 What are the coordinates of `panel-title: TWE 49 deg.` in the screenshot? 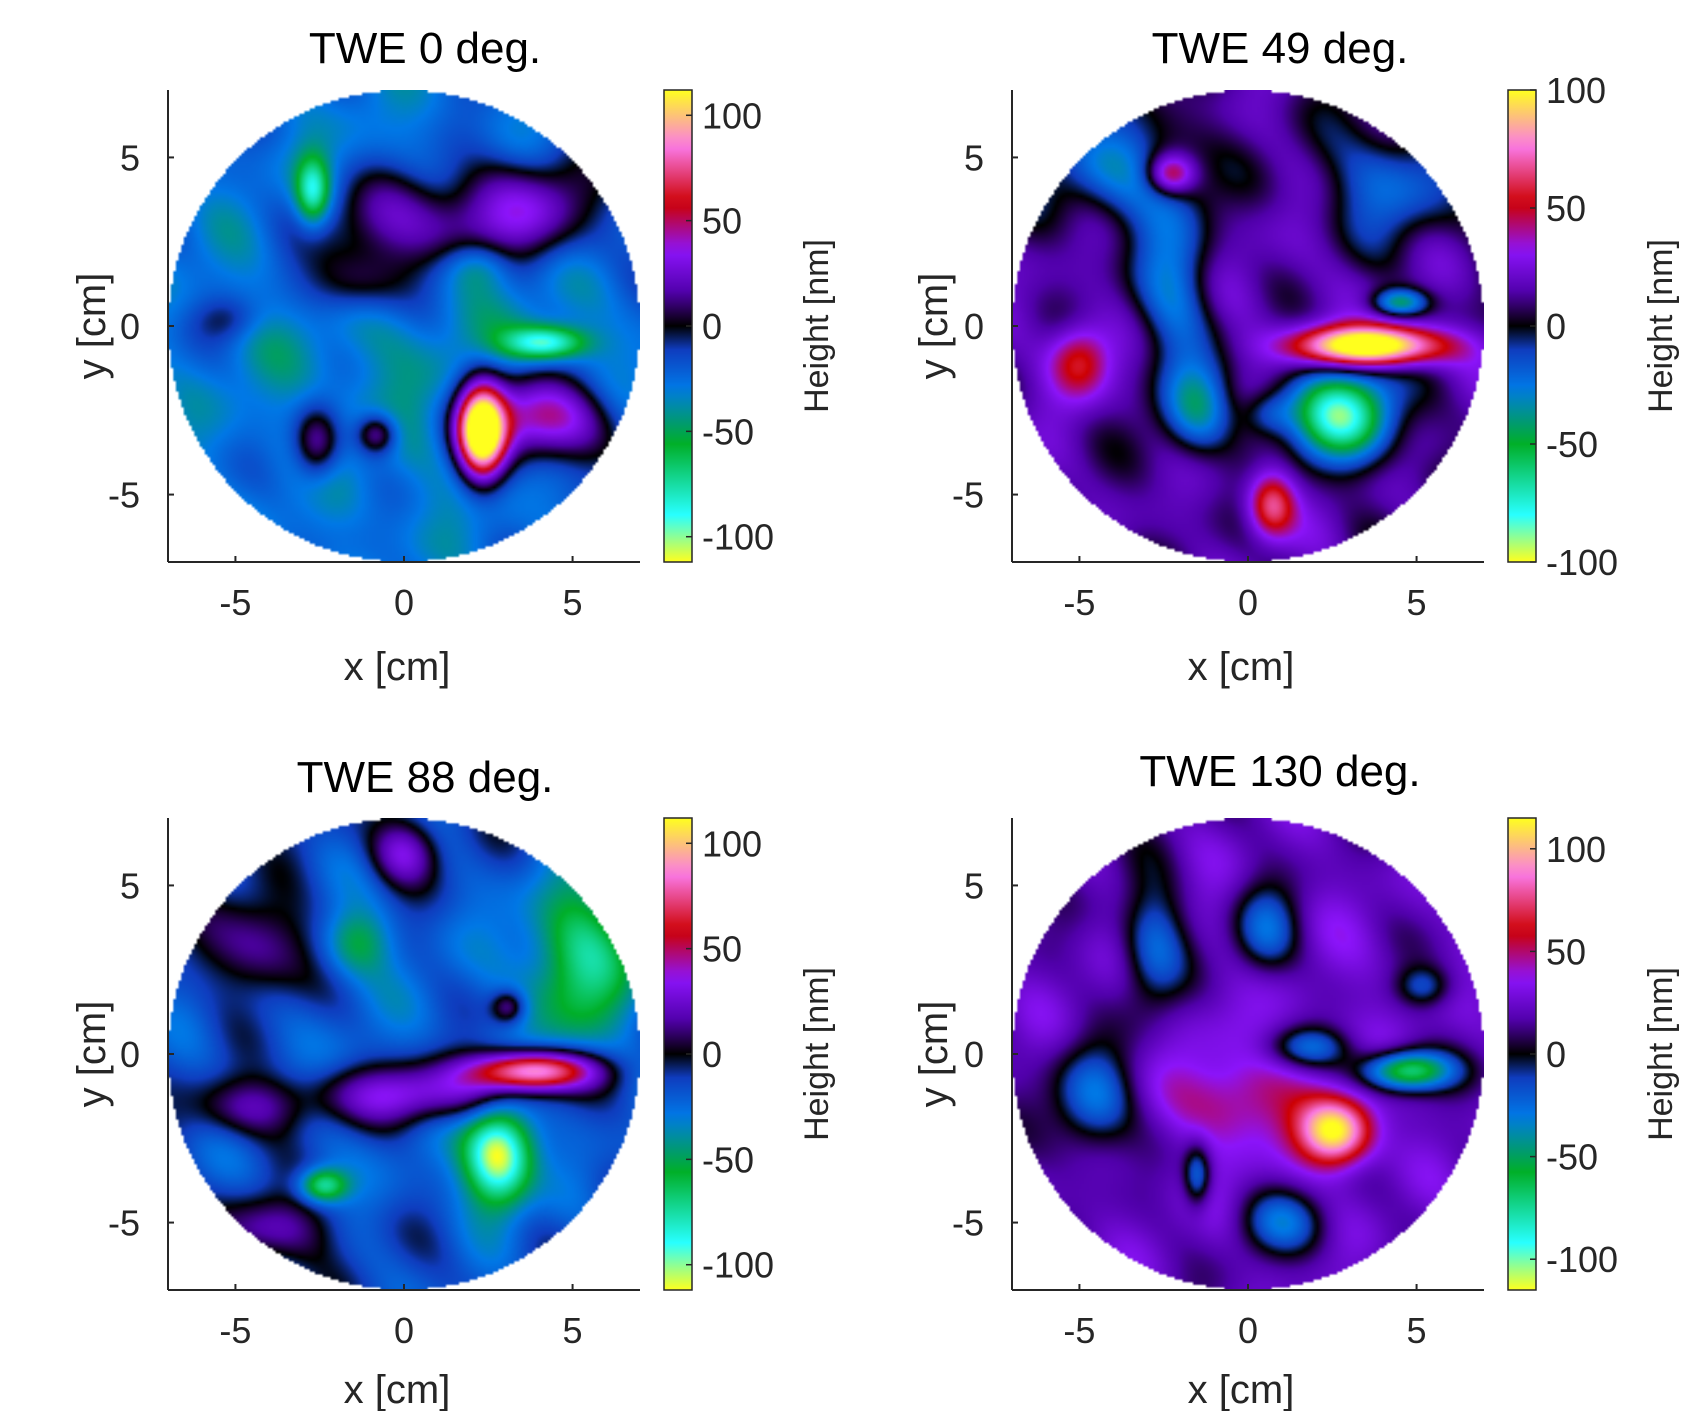 It's located at (1280, 48).